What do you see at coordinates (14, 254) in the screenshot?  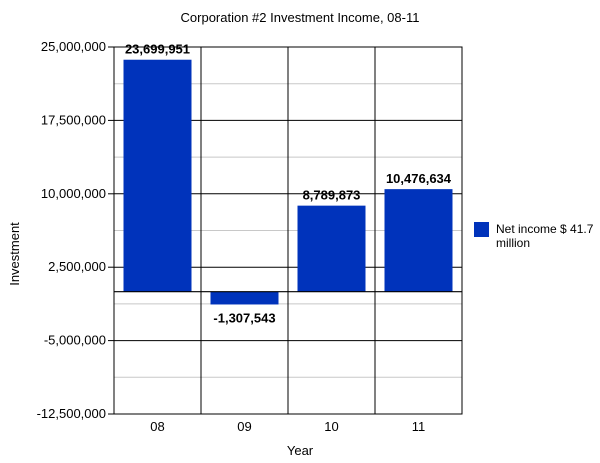 I see `y-axis-title: Investment` at bounding box center [14, 254].